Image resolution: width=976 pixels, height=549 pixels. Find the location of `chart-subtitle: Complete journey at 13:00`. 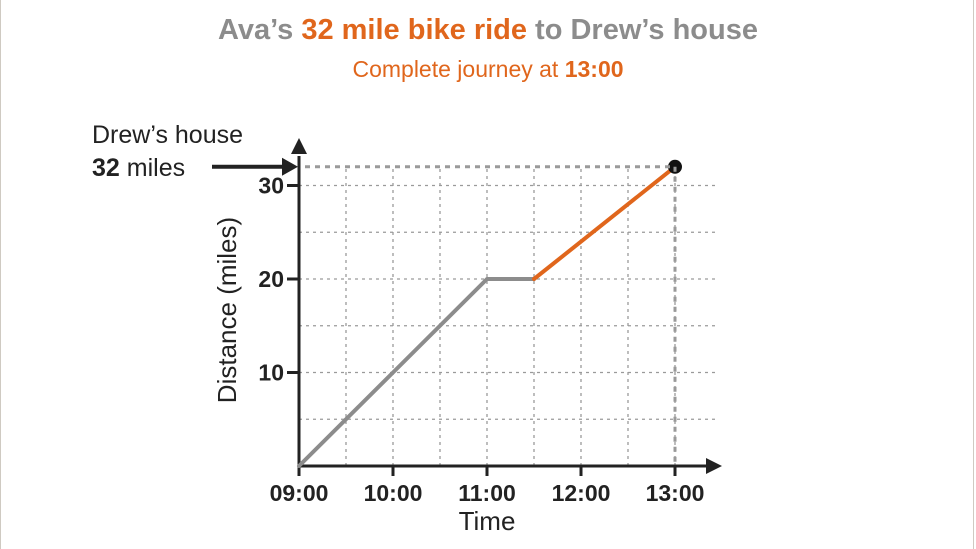

chart-subtitle: Complete journey at 13:00 is located at coordinates (488, 69).